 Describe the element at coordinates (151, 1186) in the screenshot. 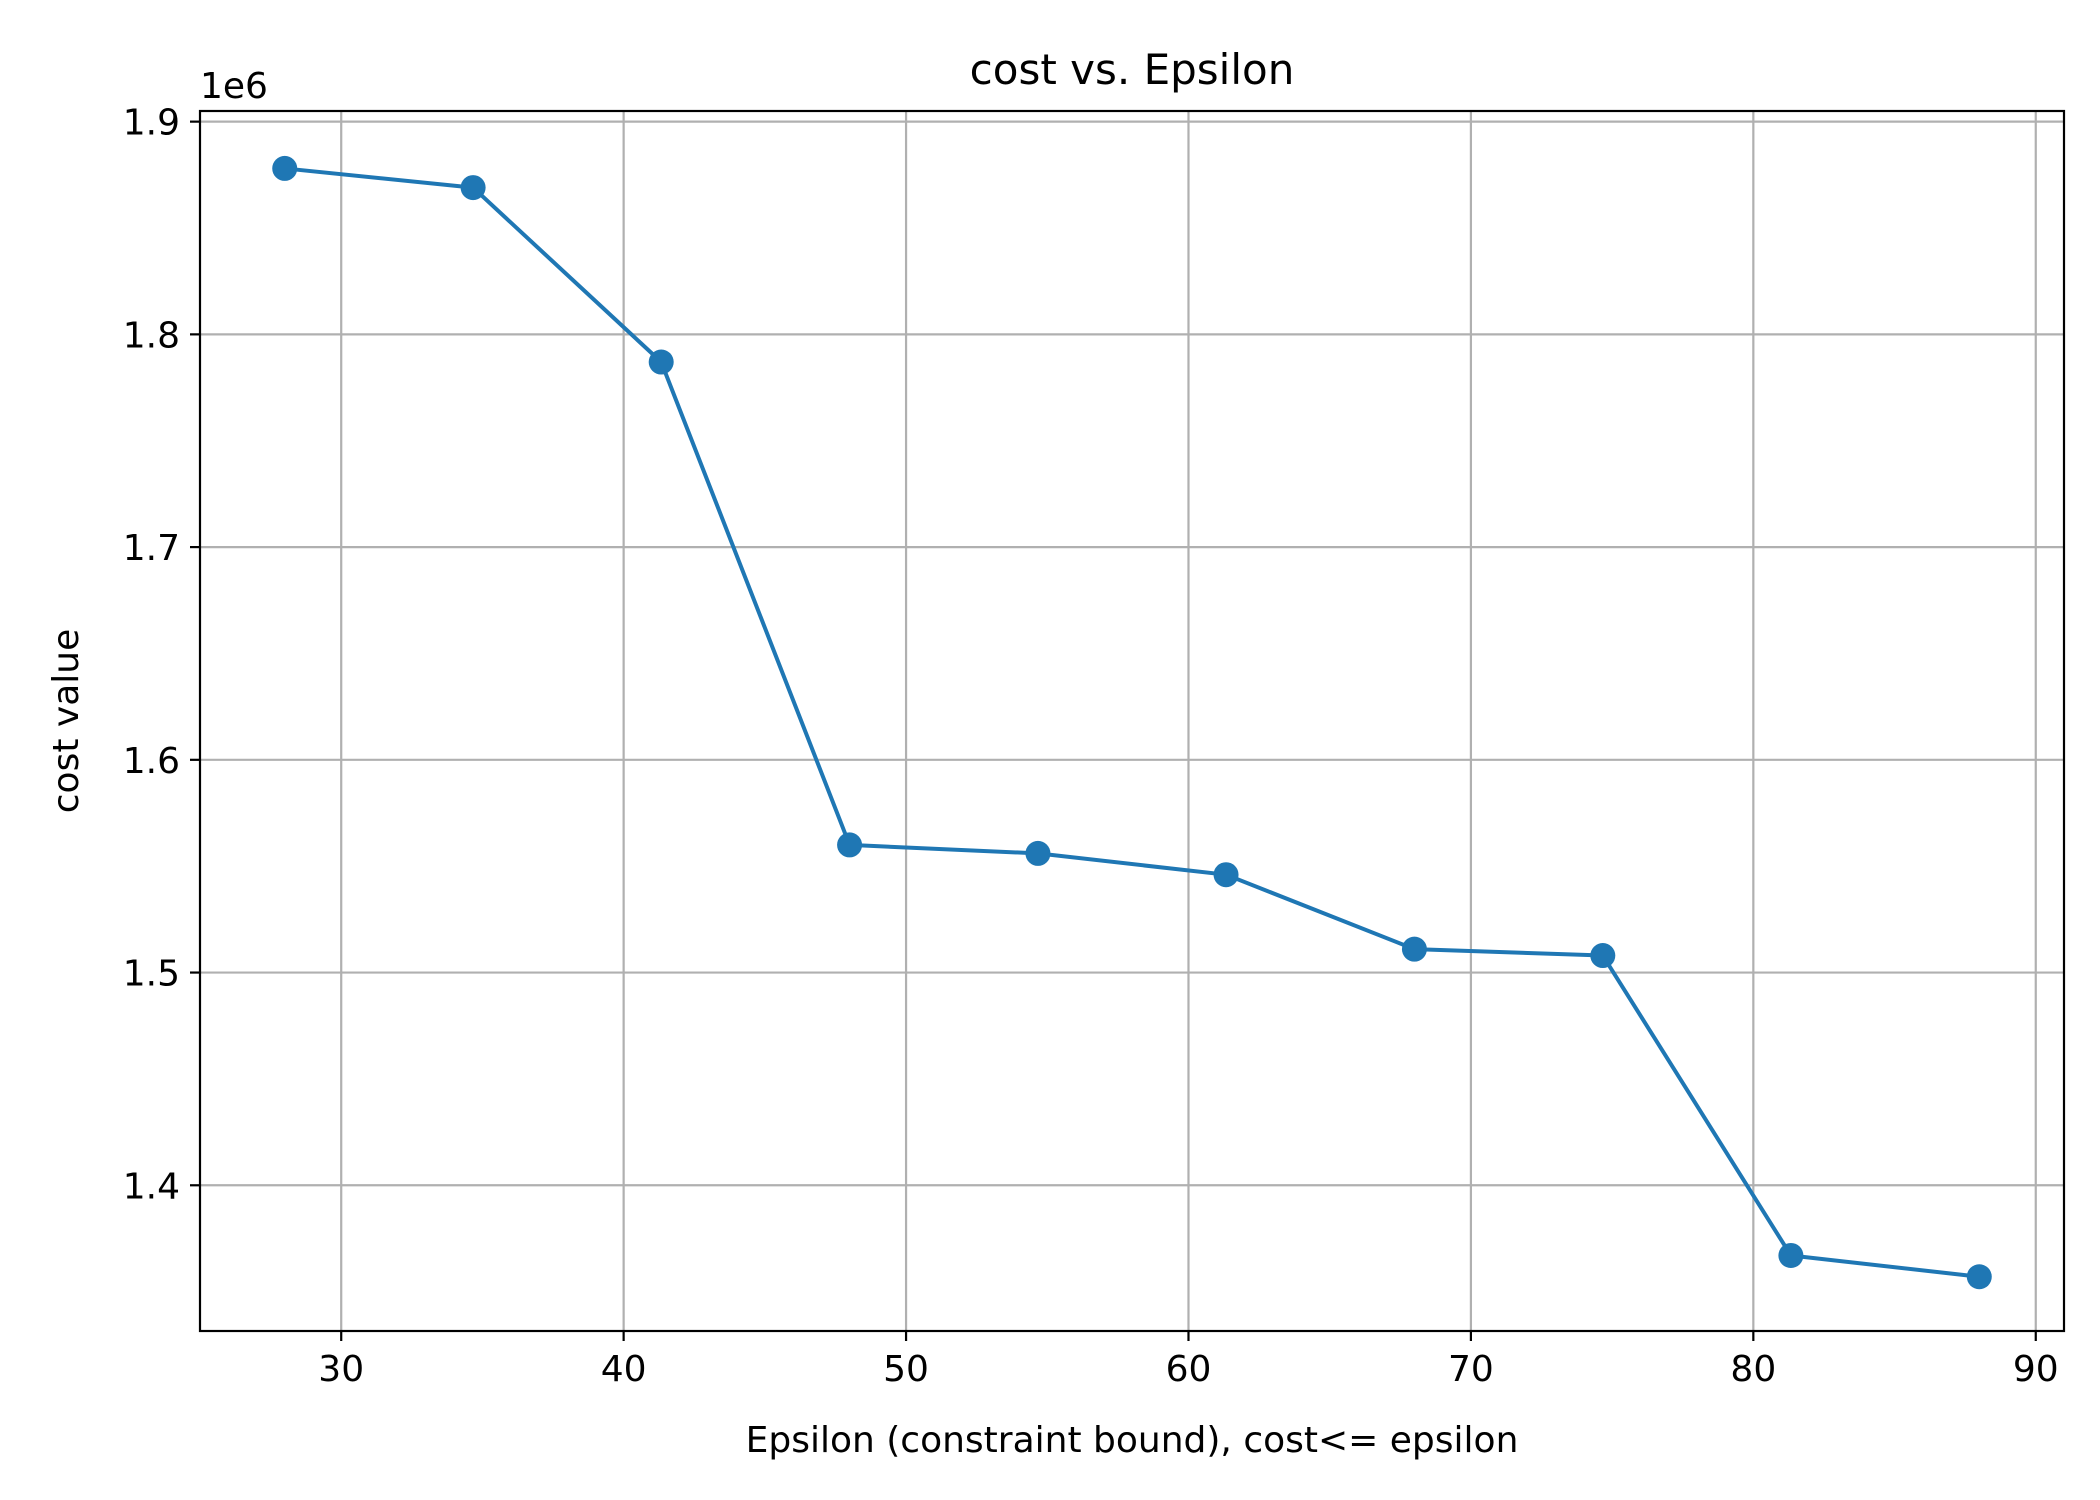

I see `y-tick-label: 1.4` at that location.